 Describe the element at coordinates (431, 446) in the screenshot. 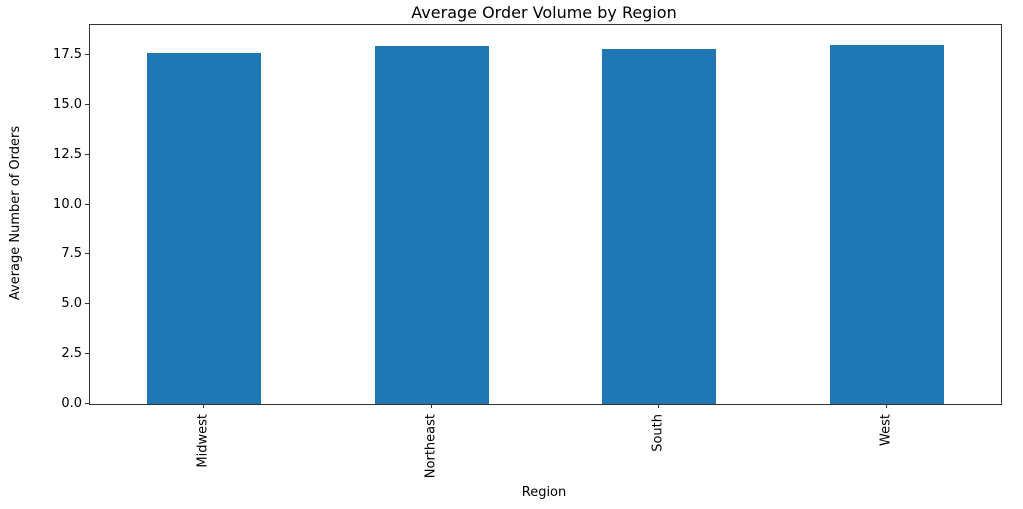

I see `x-tick-label: Northeast` at that location.